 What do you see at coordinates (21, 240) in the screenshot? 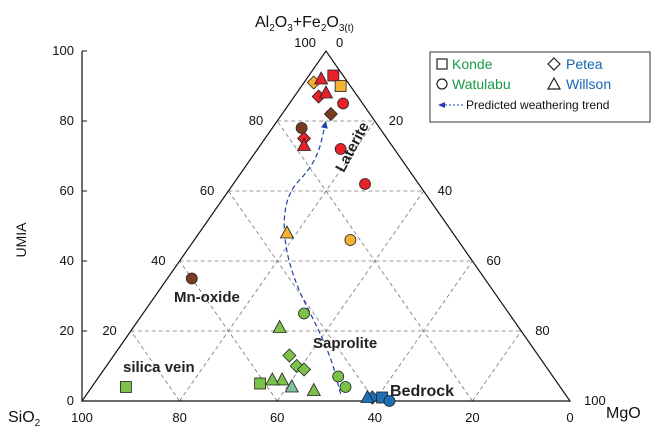
I see `y-axis-title: UMIA` at bounding box center [21, 240].